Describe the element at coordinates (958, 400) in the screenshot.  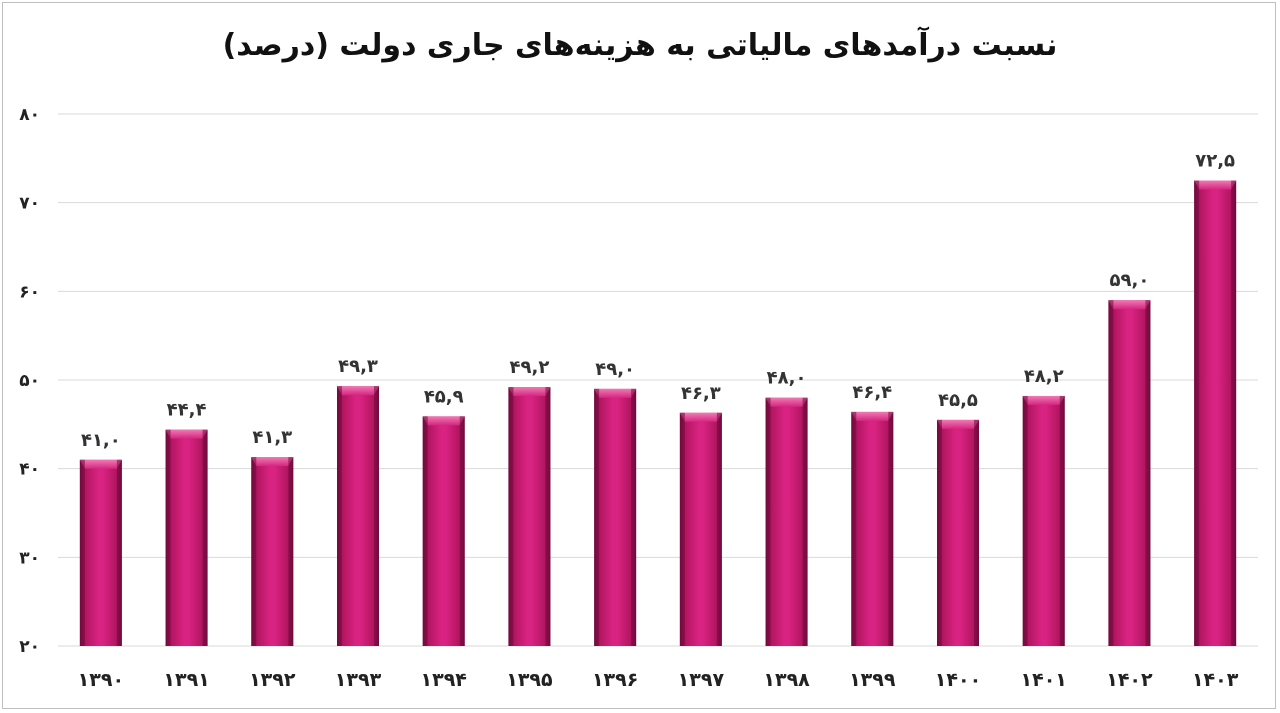
I see `data-label: ۴۵,۵` at that location.